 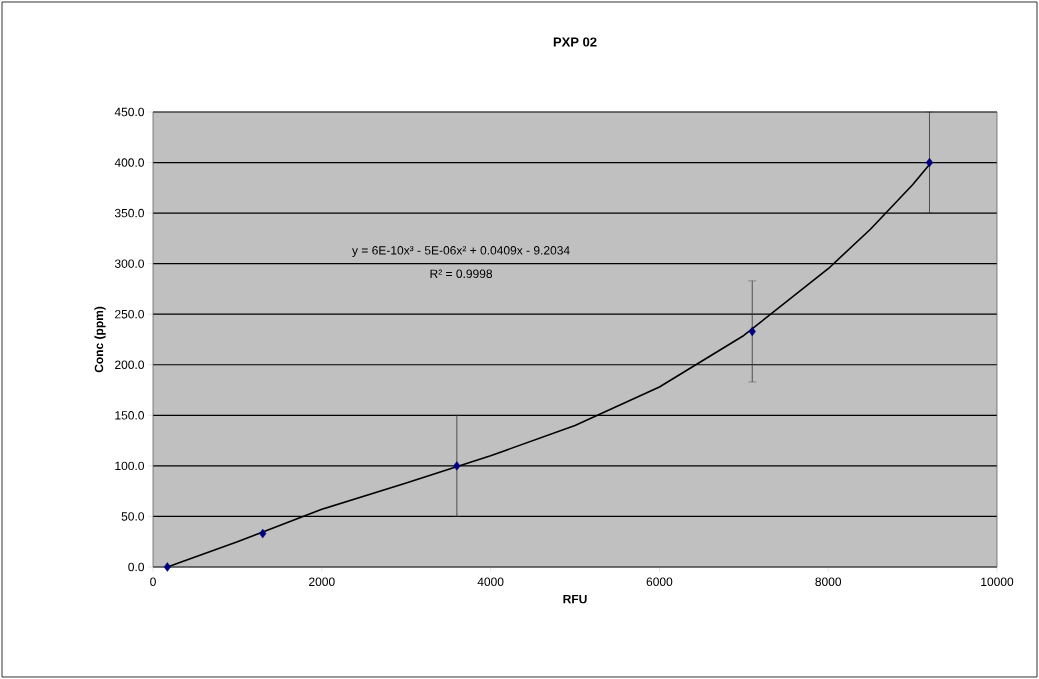 I want to click on x-tick-label: 6000, so click(x=659, y=582).